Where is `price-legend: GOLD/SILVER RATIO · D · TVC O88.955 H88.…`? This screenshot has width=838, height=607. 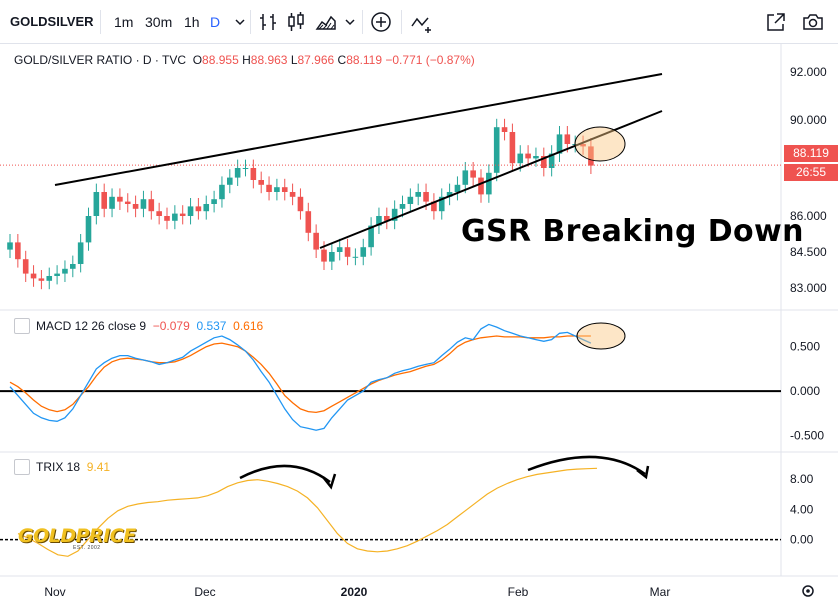 price-legend: GOLD/SILVER RATIO · D · TVC O88.955 H88.… is located at coordinates (244, 60).